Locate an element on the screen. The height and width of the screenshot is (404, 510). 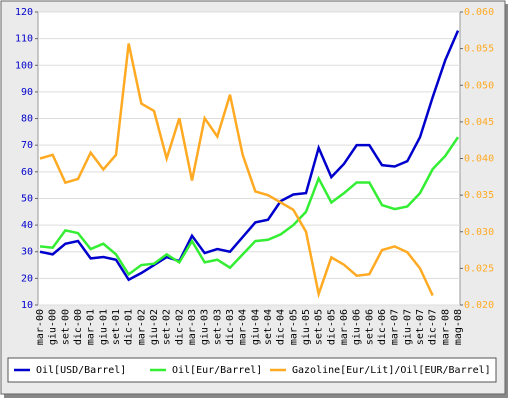
x-tick-label: dic-07 is located at coordinates (433, 327).